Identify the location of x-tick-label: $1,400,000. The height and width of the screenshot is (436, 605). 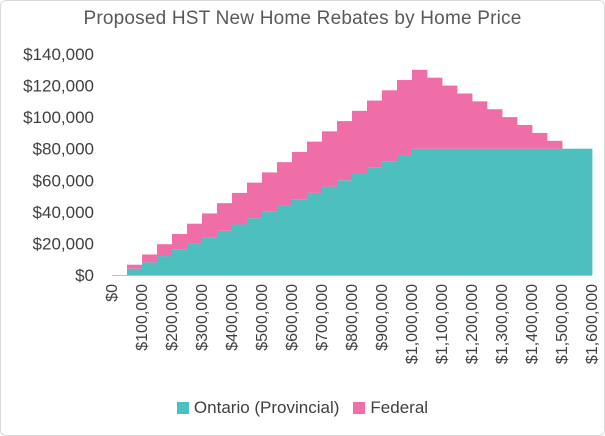
(532, 324).